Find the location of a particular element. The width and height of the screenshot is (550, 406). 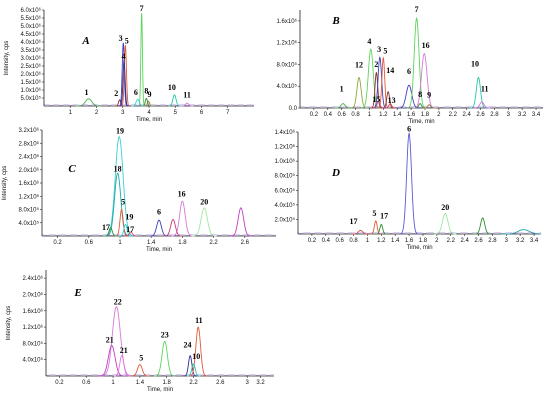

x-tick-label: 3.2 is located at coordinates (260, 383).